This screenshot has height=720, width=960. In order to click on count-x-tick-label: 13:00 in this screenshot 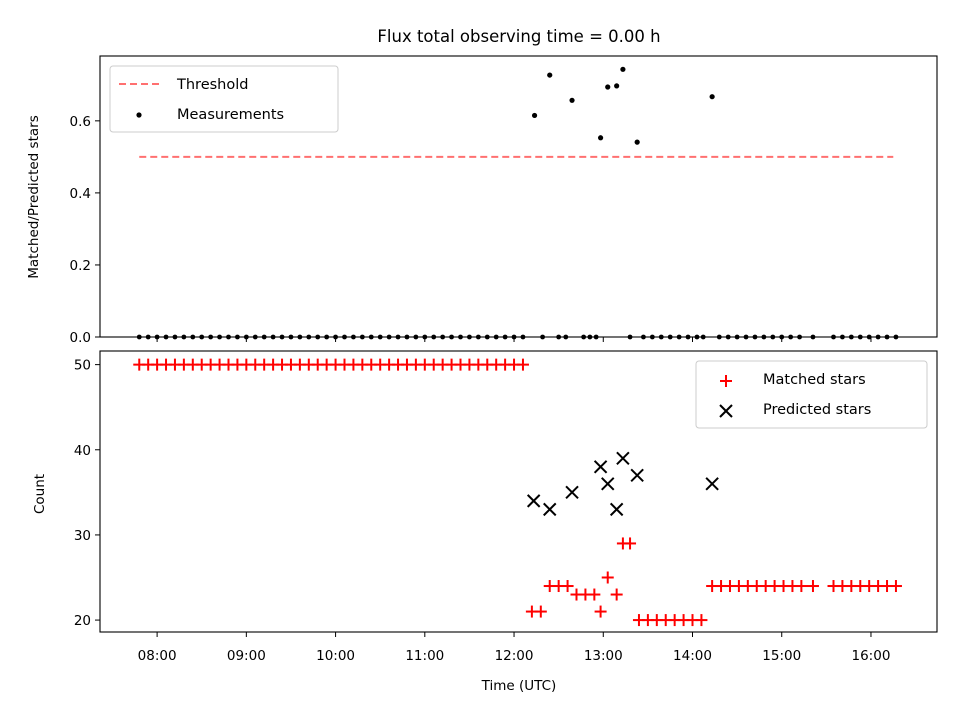, I will do `click(603, 656)`.